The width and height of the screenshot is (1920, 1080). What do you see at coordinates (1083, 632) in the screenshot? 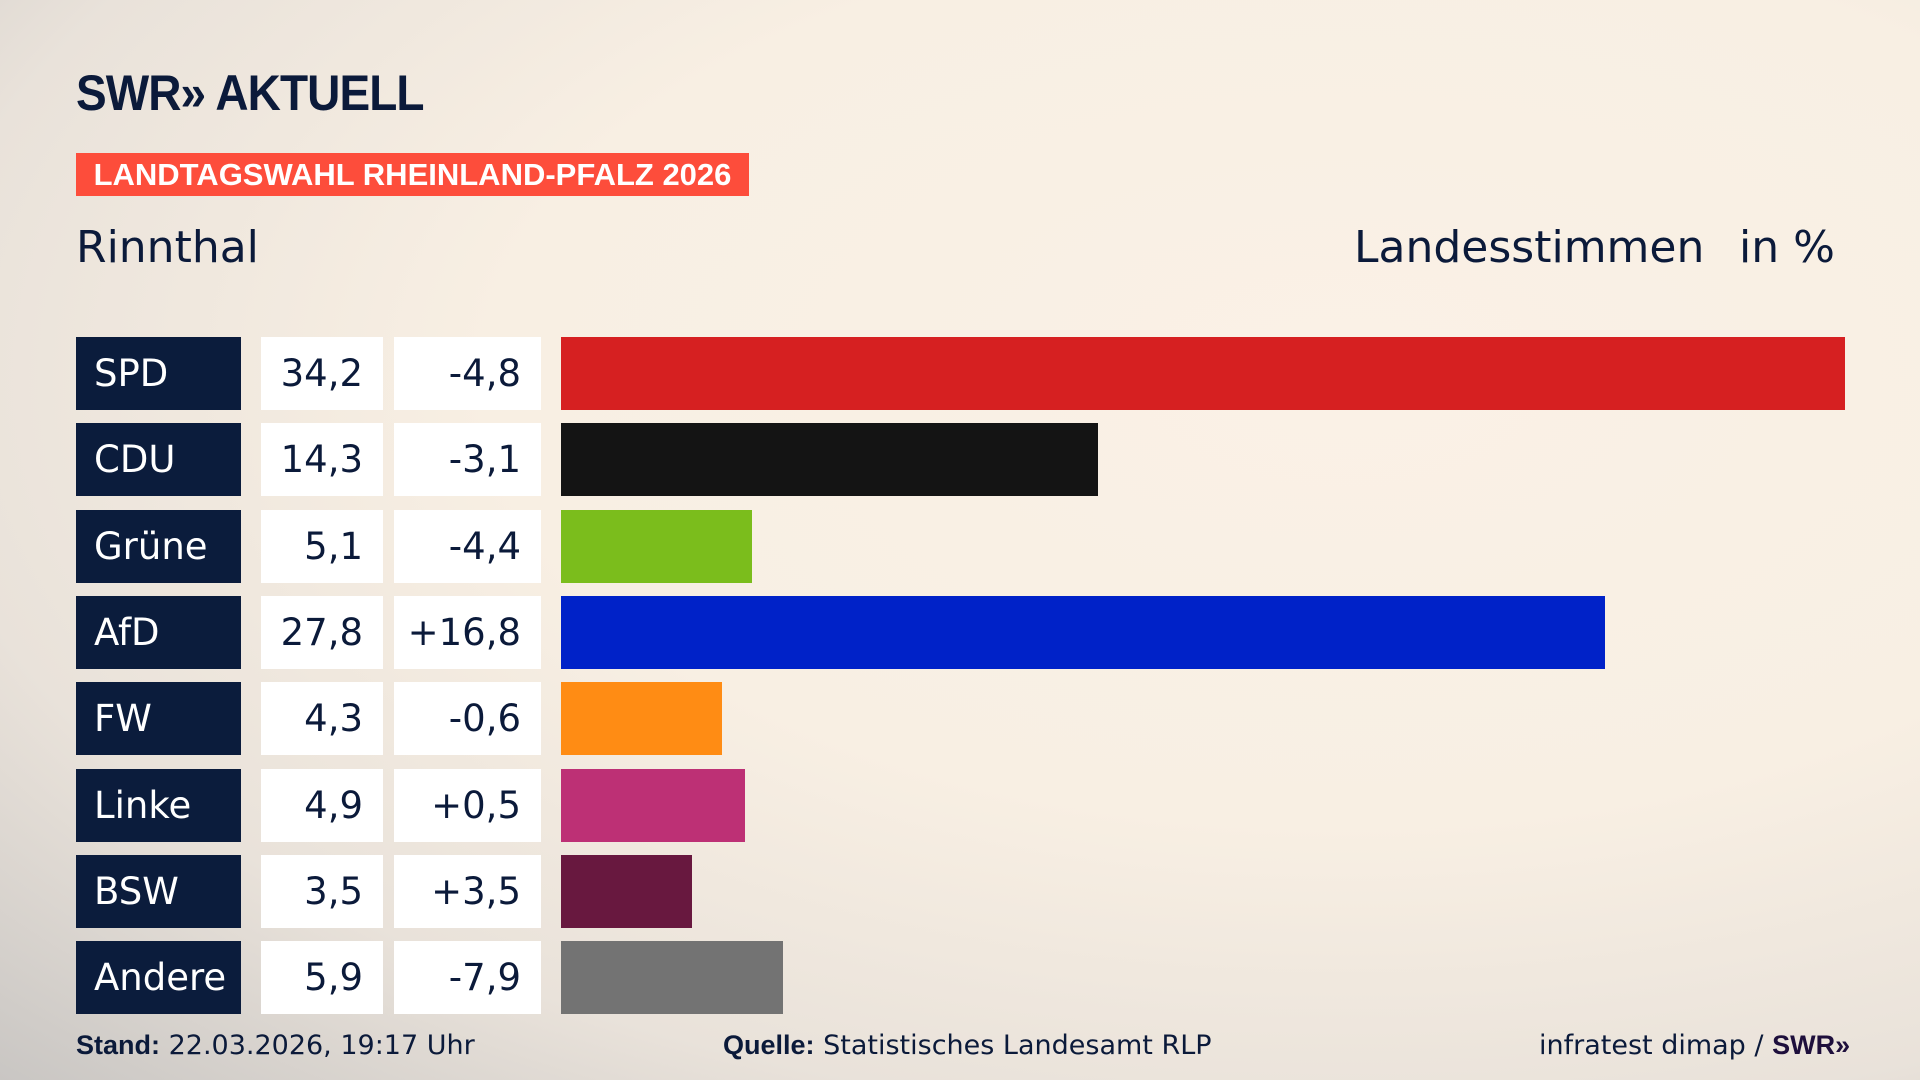
I see `bar-afd` at bounding box center [1083, 632].